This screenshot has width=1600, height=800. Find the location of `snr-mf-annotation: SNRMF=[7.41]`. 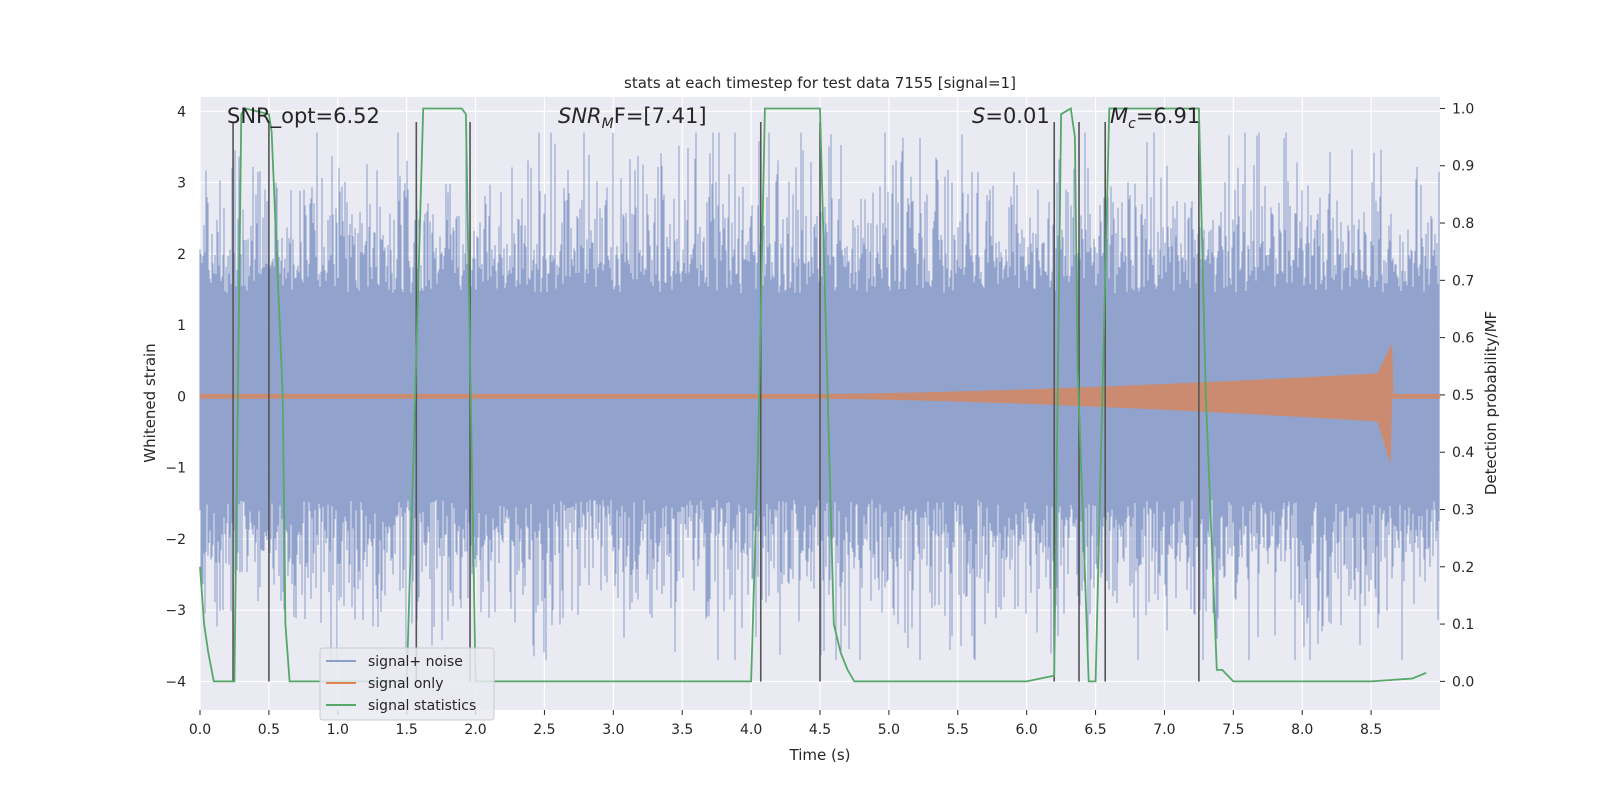

snr-mf-annotation: SNRMF=[7.41] is located at coordinates (632, 118).